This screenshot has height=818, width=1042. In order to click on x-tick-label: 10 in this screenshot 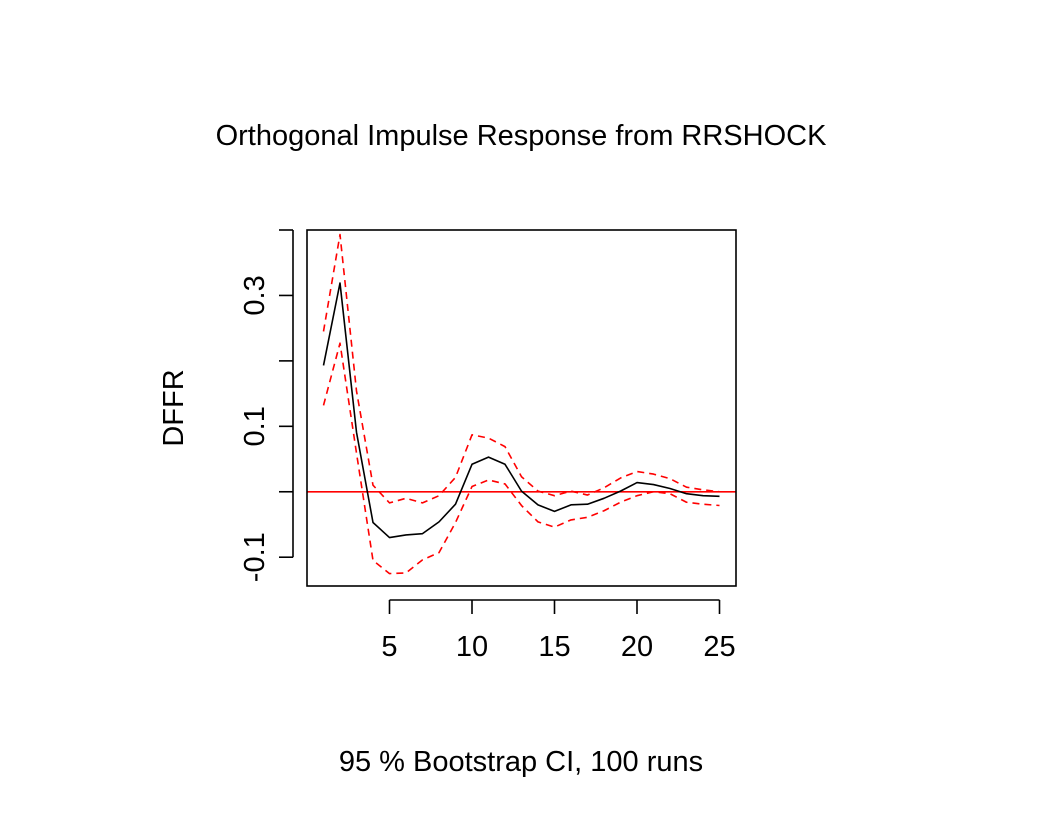, I will do `click(472, 647)`.